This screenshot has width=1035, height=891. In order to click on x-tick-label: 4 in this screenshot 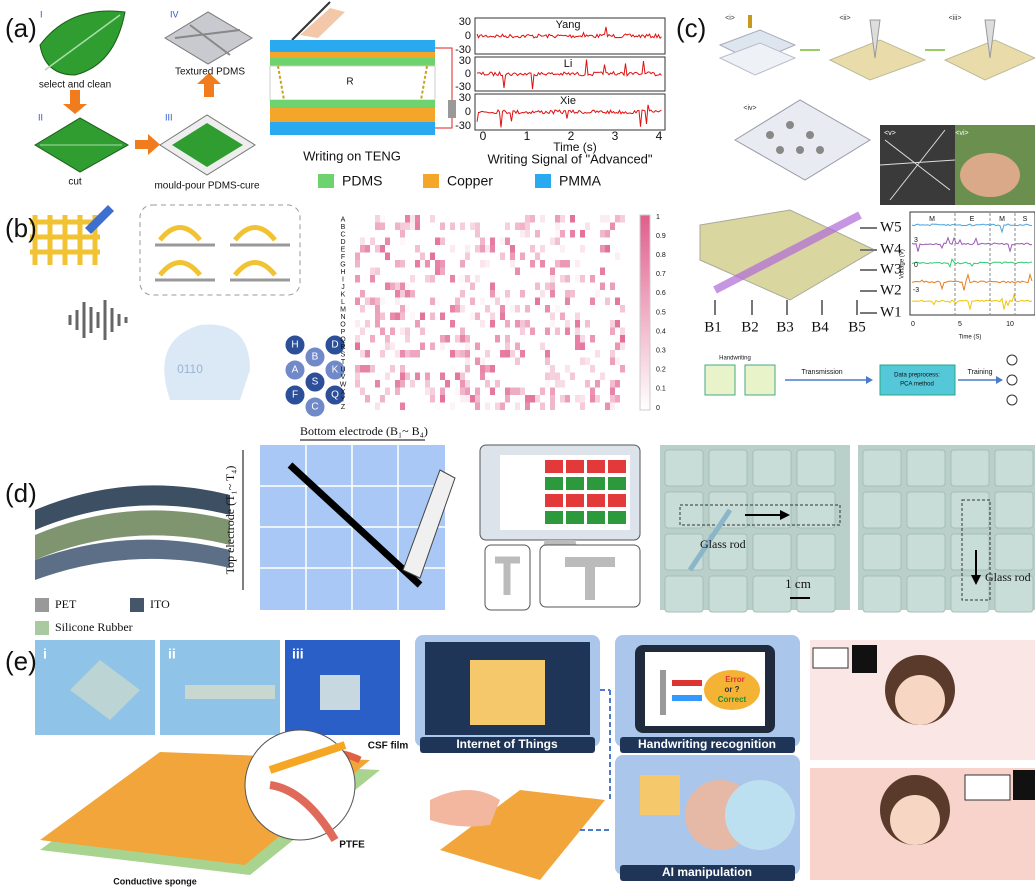, I will do `click(659, 136)`.